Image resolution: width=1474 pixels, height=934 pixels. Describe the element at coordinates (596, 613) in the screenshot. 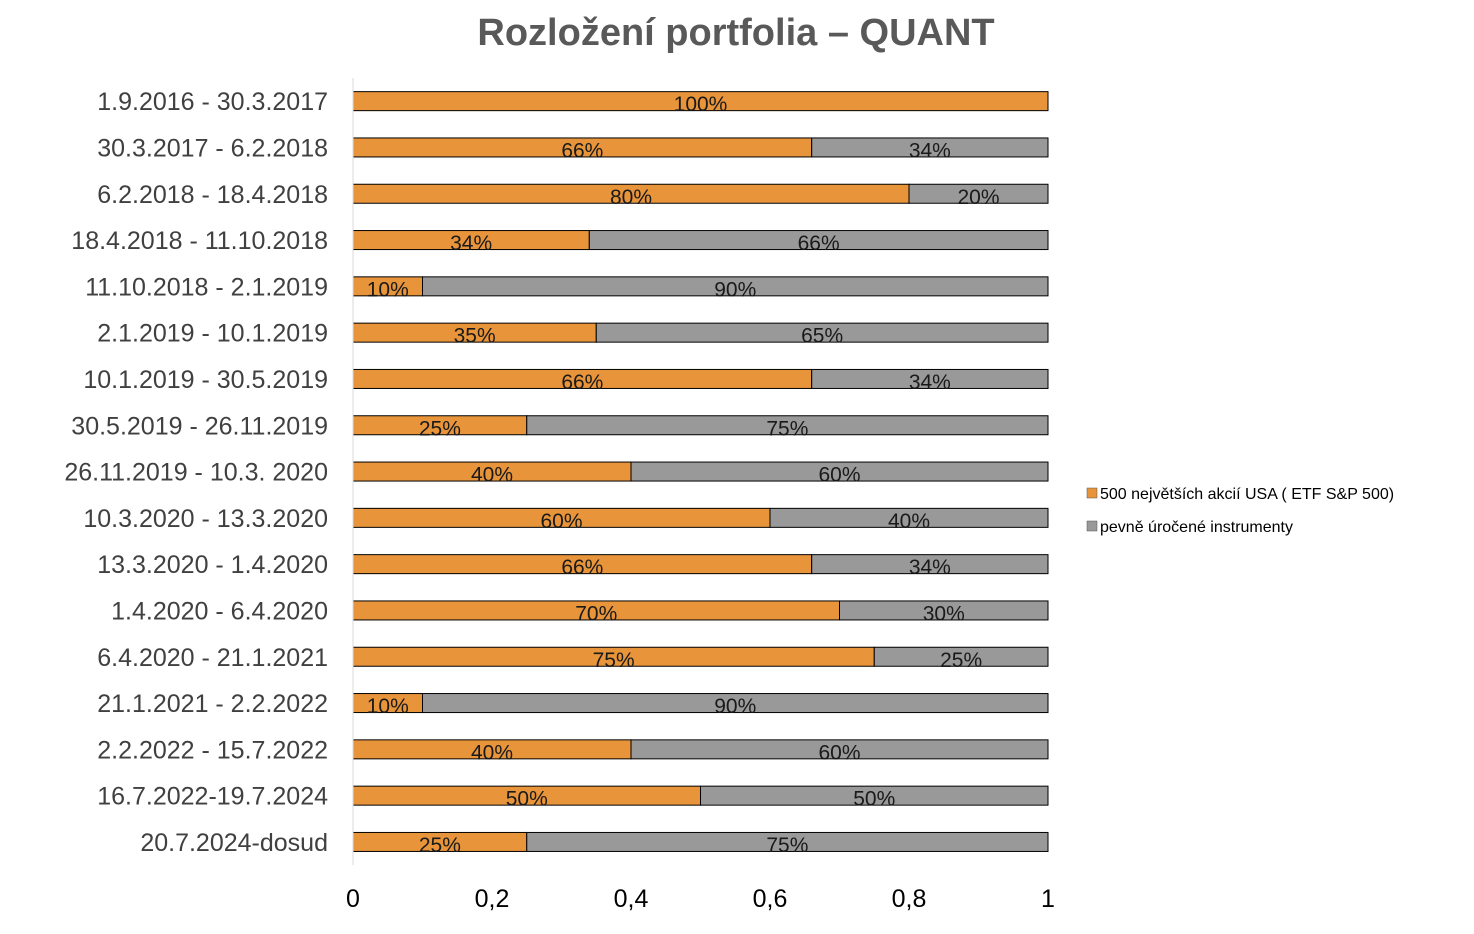

I see `data-label: 70%` at that location.